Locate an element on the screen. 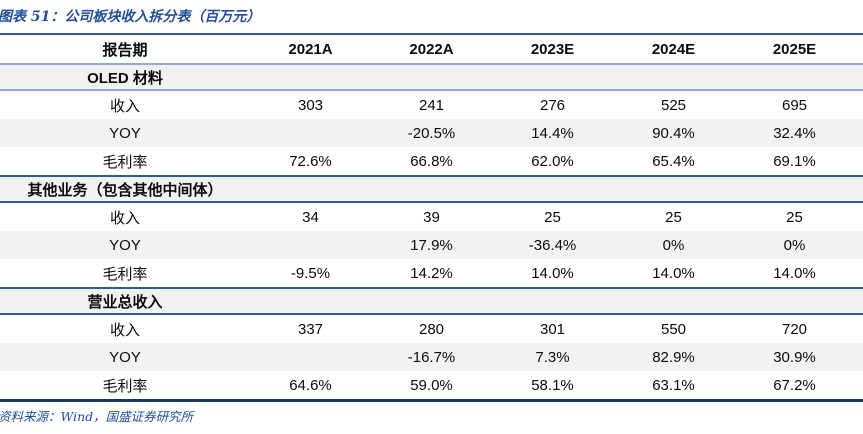 This screenshot has width=863, height=434. cell-value: 39 is located at coordinates (431, 217).